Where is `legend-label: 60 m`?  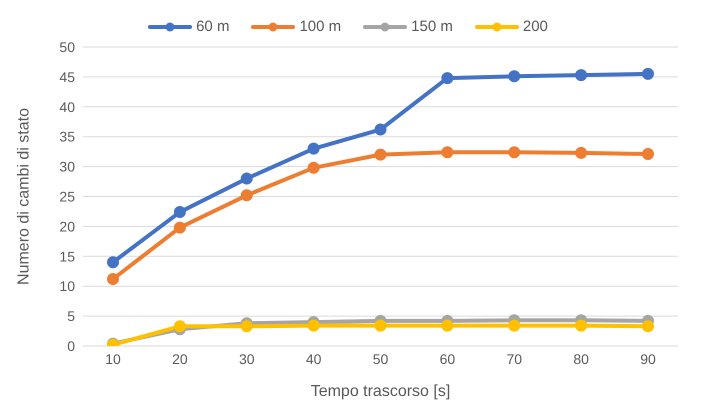
legend-label: 60 m is located at coordinates (213, 26).